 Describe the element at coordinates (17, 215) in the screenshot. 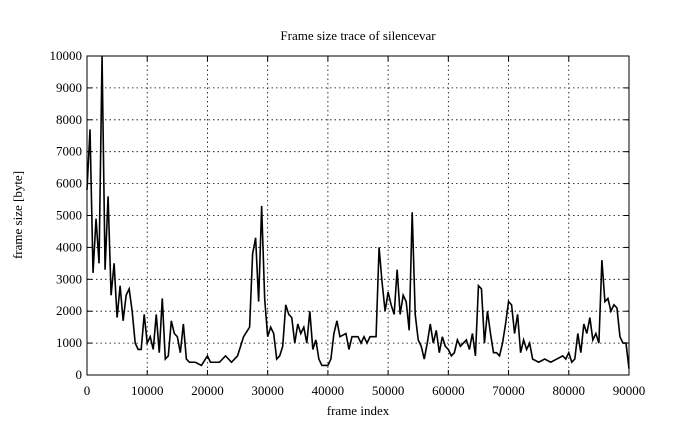

I see `y-axis-label: frame size [byte]` at that location.